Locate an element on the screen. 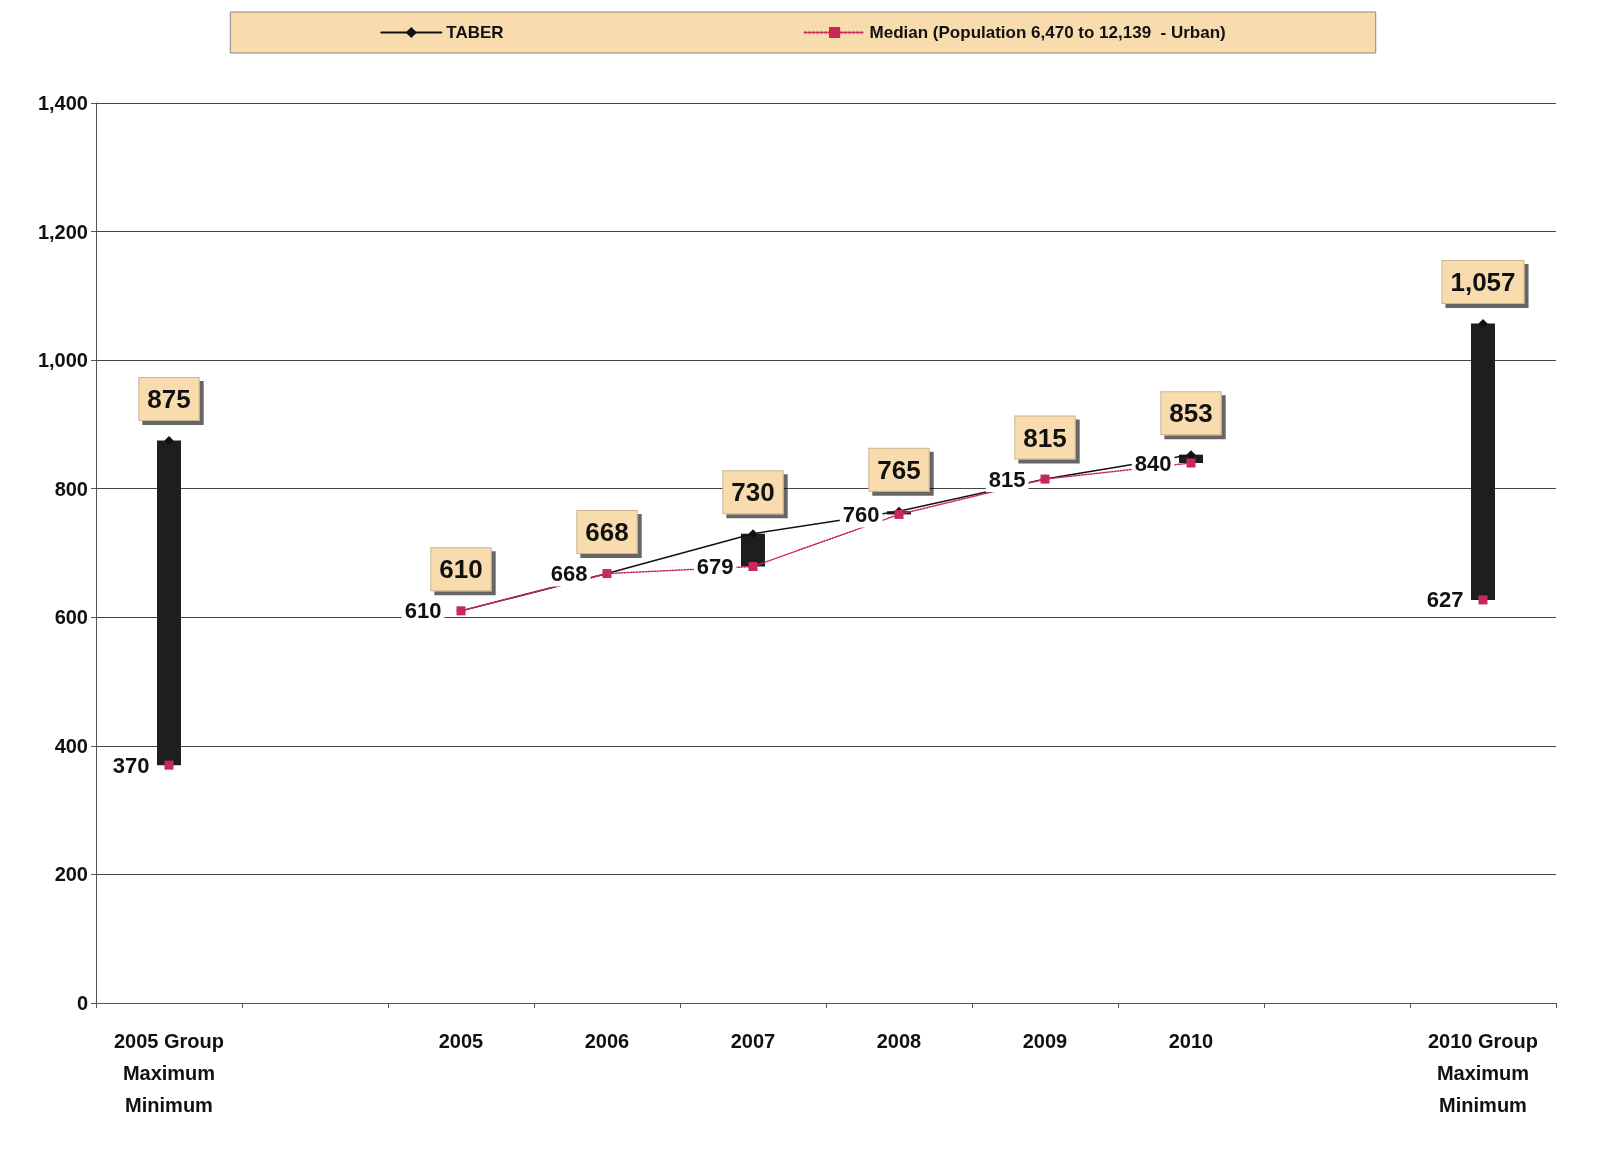 Image resolution: width=1606 pixels, height=1159 pixels. data-label: 765 is located at coordinates (899, 469).